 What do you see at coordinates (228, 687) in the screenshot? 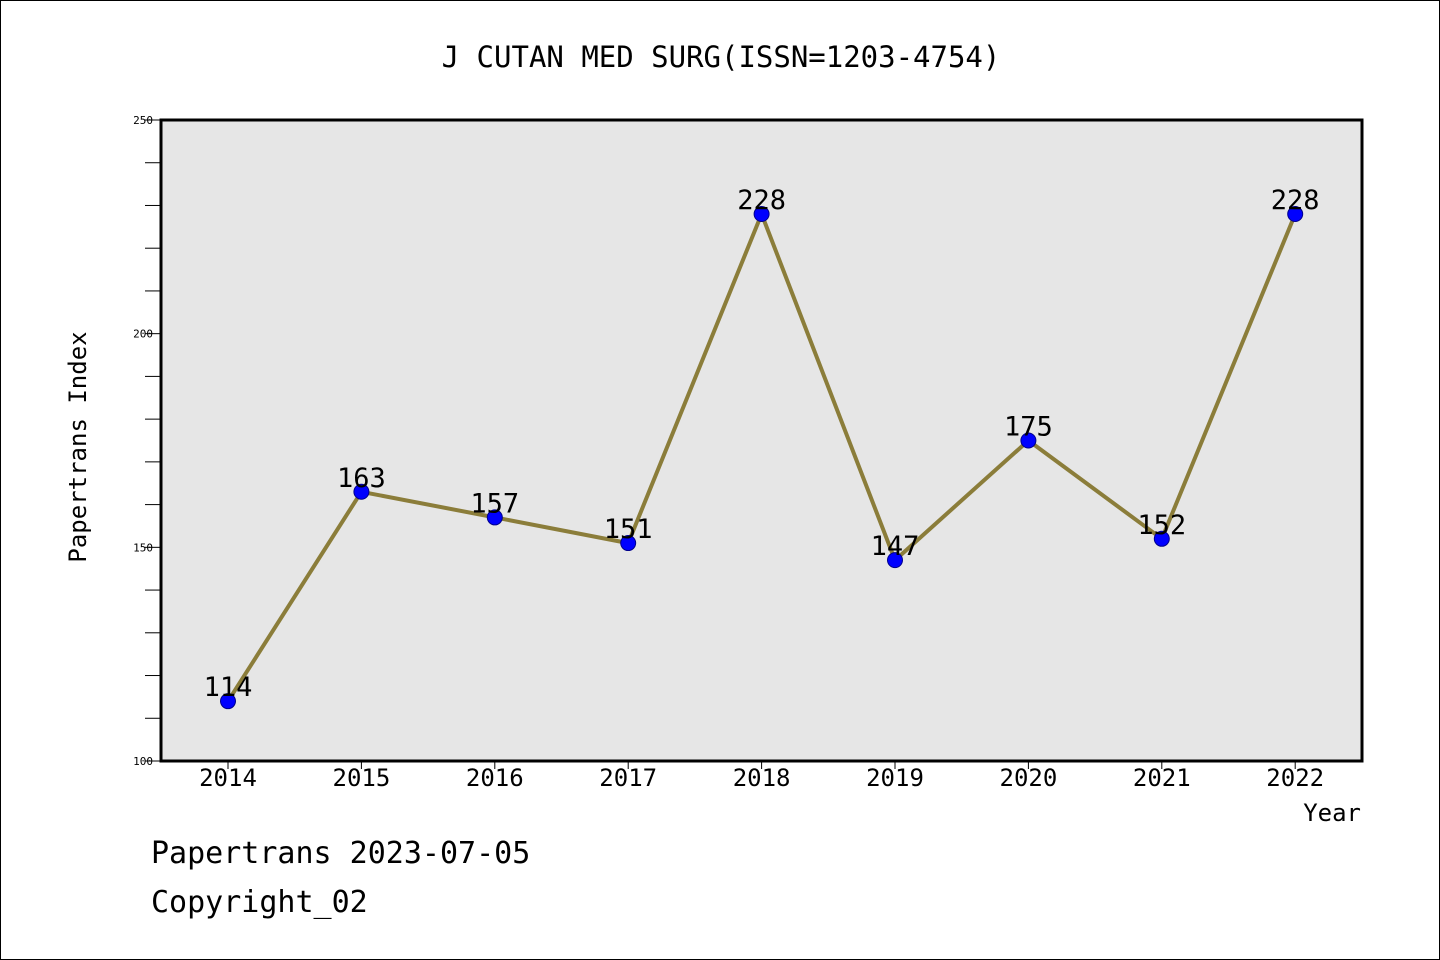
I see `data-label: 114` at bounding box center [228, 687].